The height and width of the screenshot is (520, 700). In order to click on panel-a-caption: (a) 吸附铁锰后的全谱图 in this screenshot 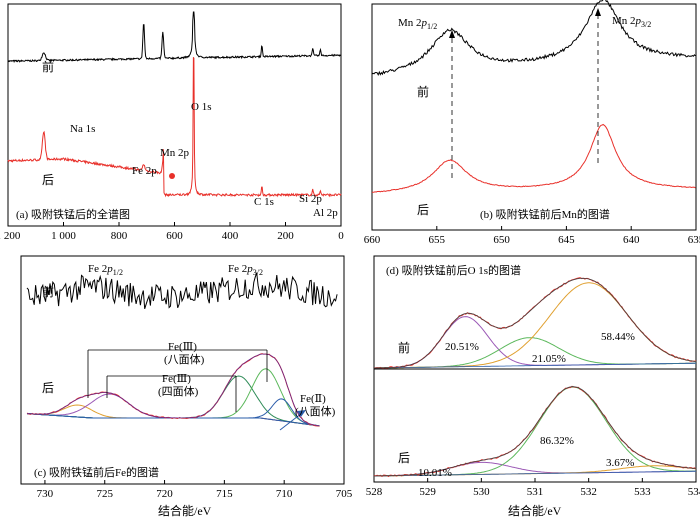, I will do `click(73, 214)`.